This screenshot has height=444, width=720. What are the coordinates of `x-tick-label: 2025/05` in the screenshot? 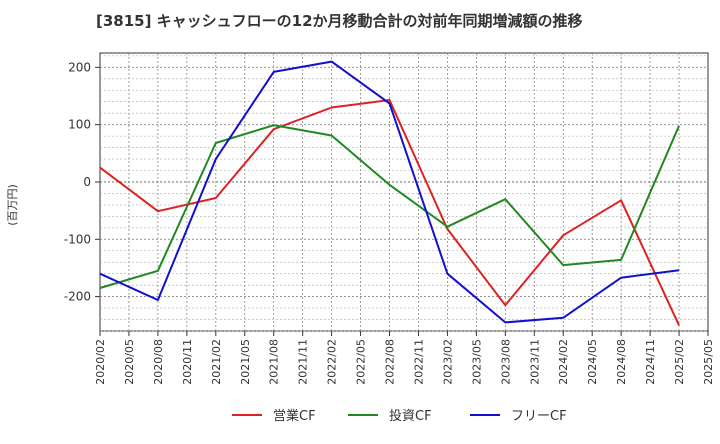 It's located at (708, 362).